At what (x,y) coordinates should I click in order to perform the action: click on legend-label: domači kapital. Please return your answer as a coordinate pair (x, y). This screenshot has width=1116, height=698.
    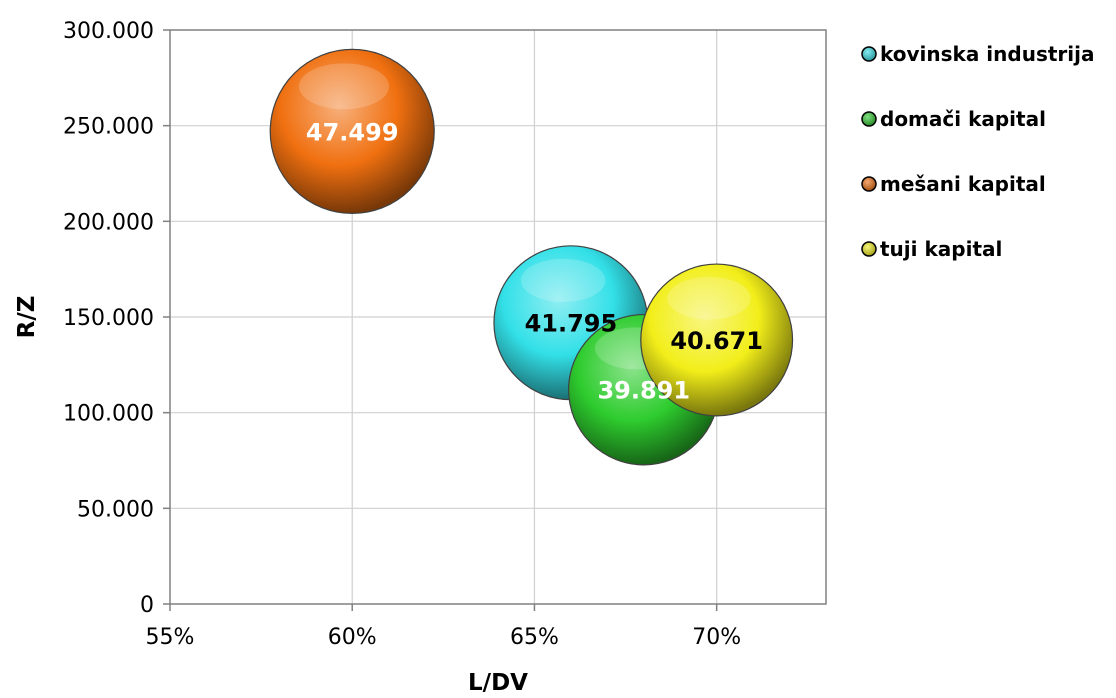
    Looking at the image, I should click on (963, 119).